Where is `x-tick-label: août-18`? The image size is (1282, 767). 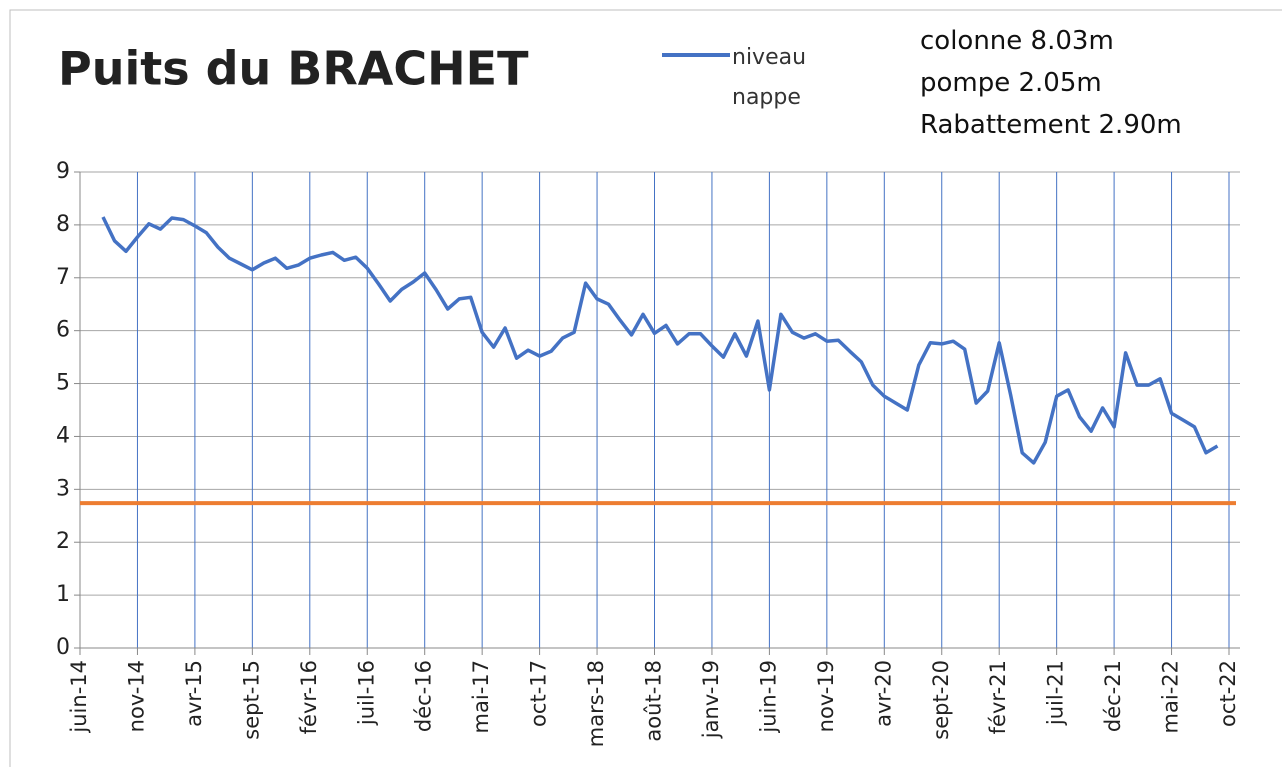 x-tick-label: août-18 is located at coordinates (654, 701).